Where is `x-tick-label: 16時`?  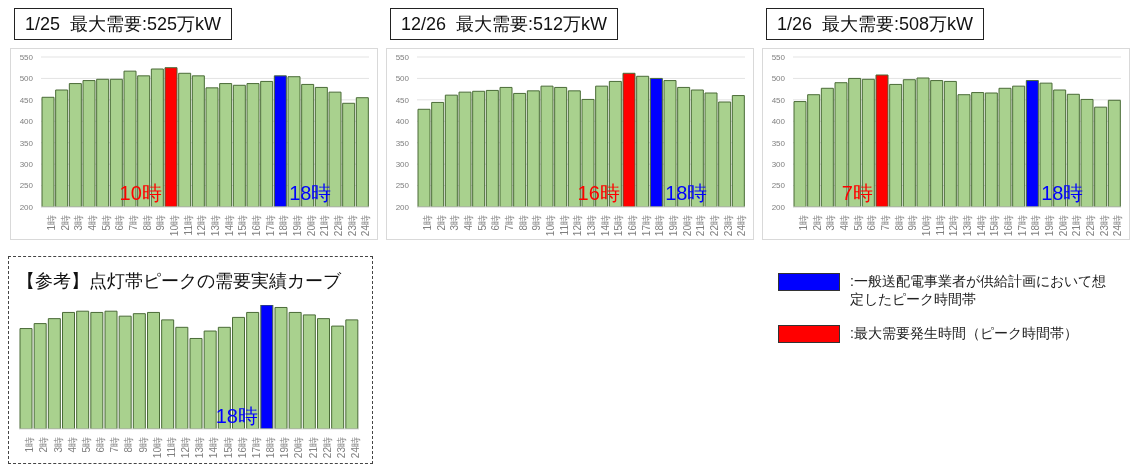
x-tick-label: 16時 is located at coordinates (1008, 226).